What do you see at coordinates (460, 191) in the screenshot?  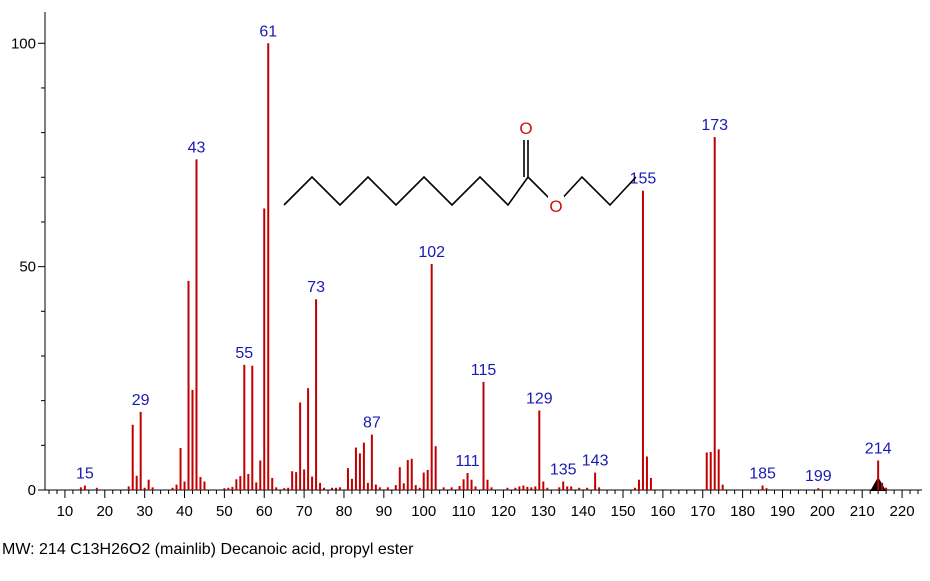 I see `structure-bonds` at bounding box center [460, 191].